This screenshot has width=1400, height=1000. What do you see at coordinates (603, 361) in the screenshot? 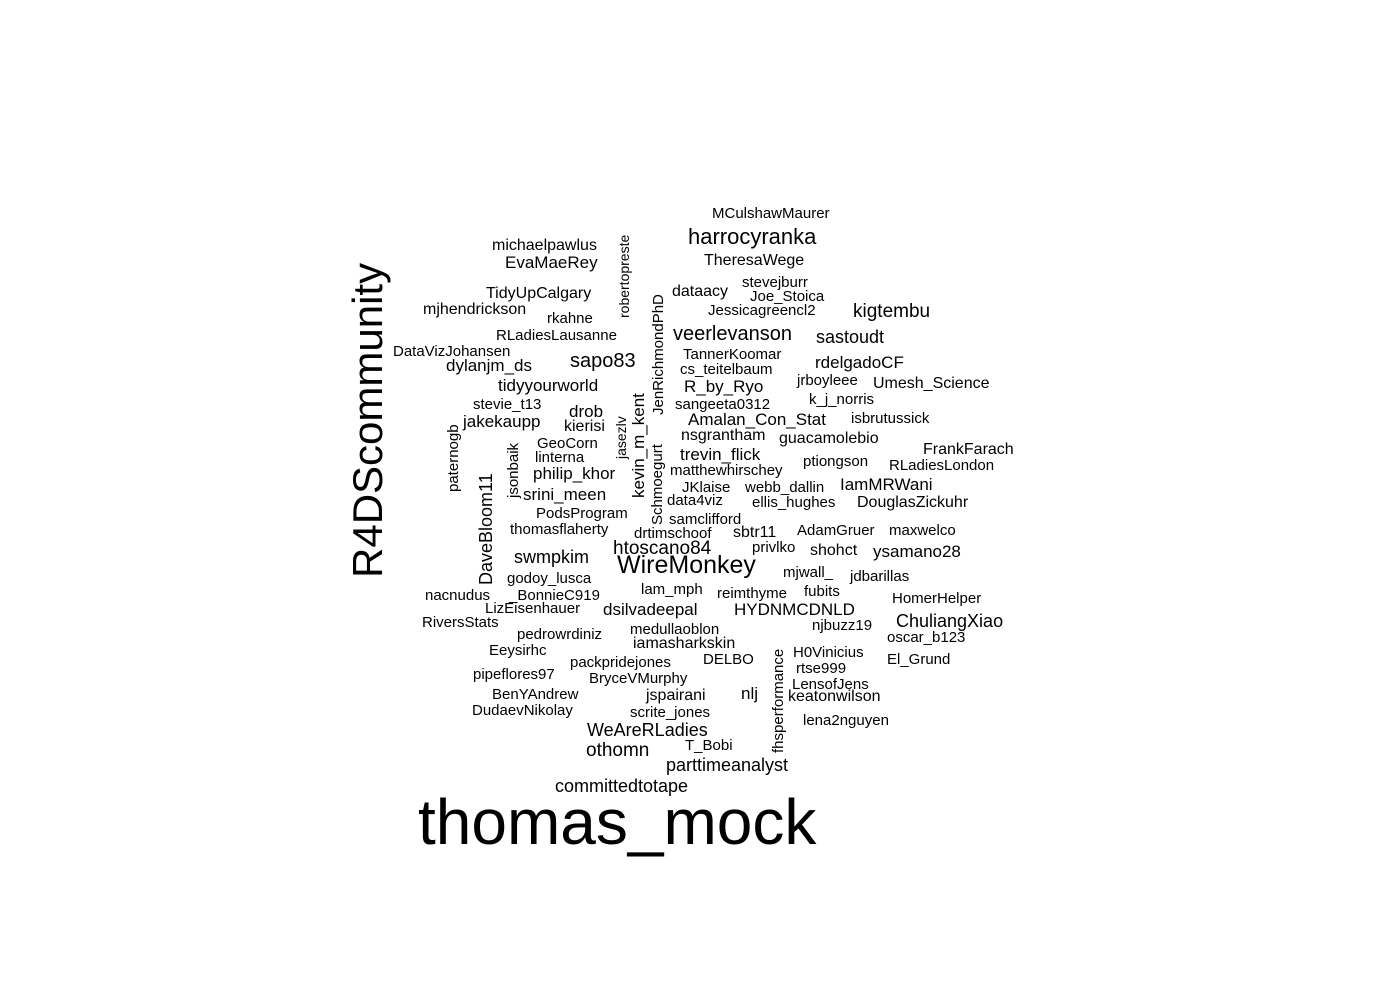
I see `cloud-word: sapo83` at bounding box center [603, 361].